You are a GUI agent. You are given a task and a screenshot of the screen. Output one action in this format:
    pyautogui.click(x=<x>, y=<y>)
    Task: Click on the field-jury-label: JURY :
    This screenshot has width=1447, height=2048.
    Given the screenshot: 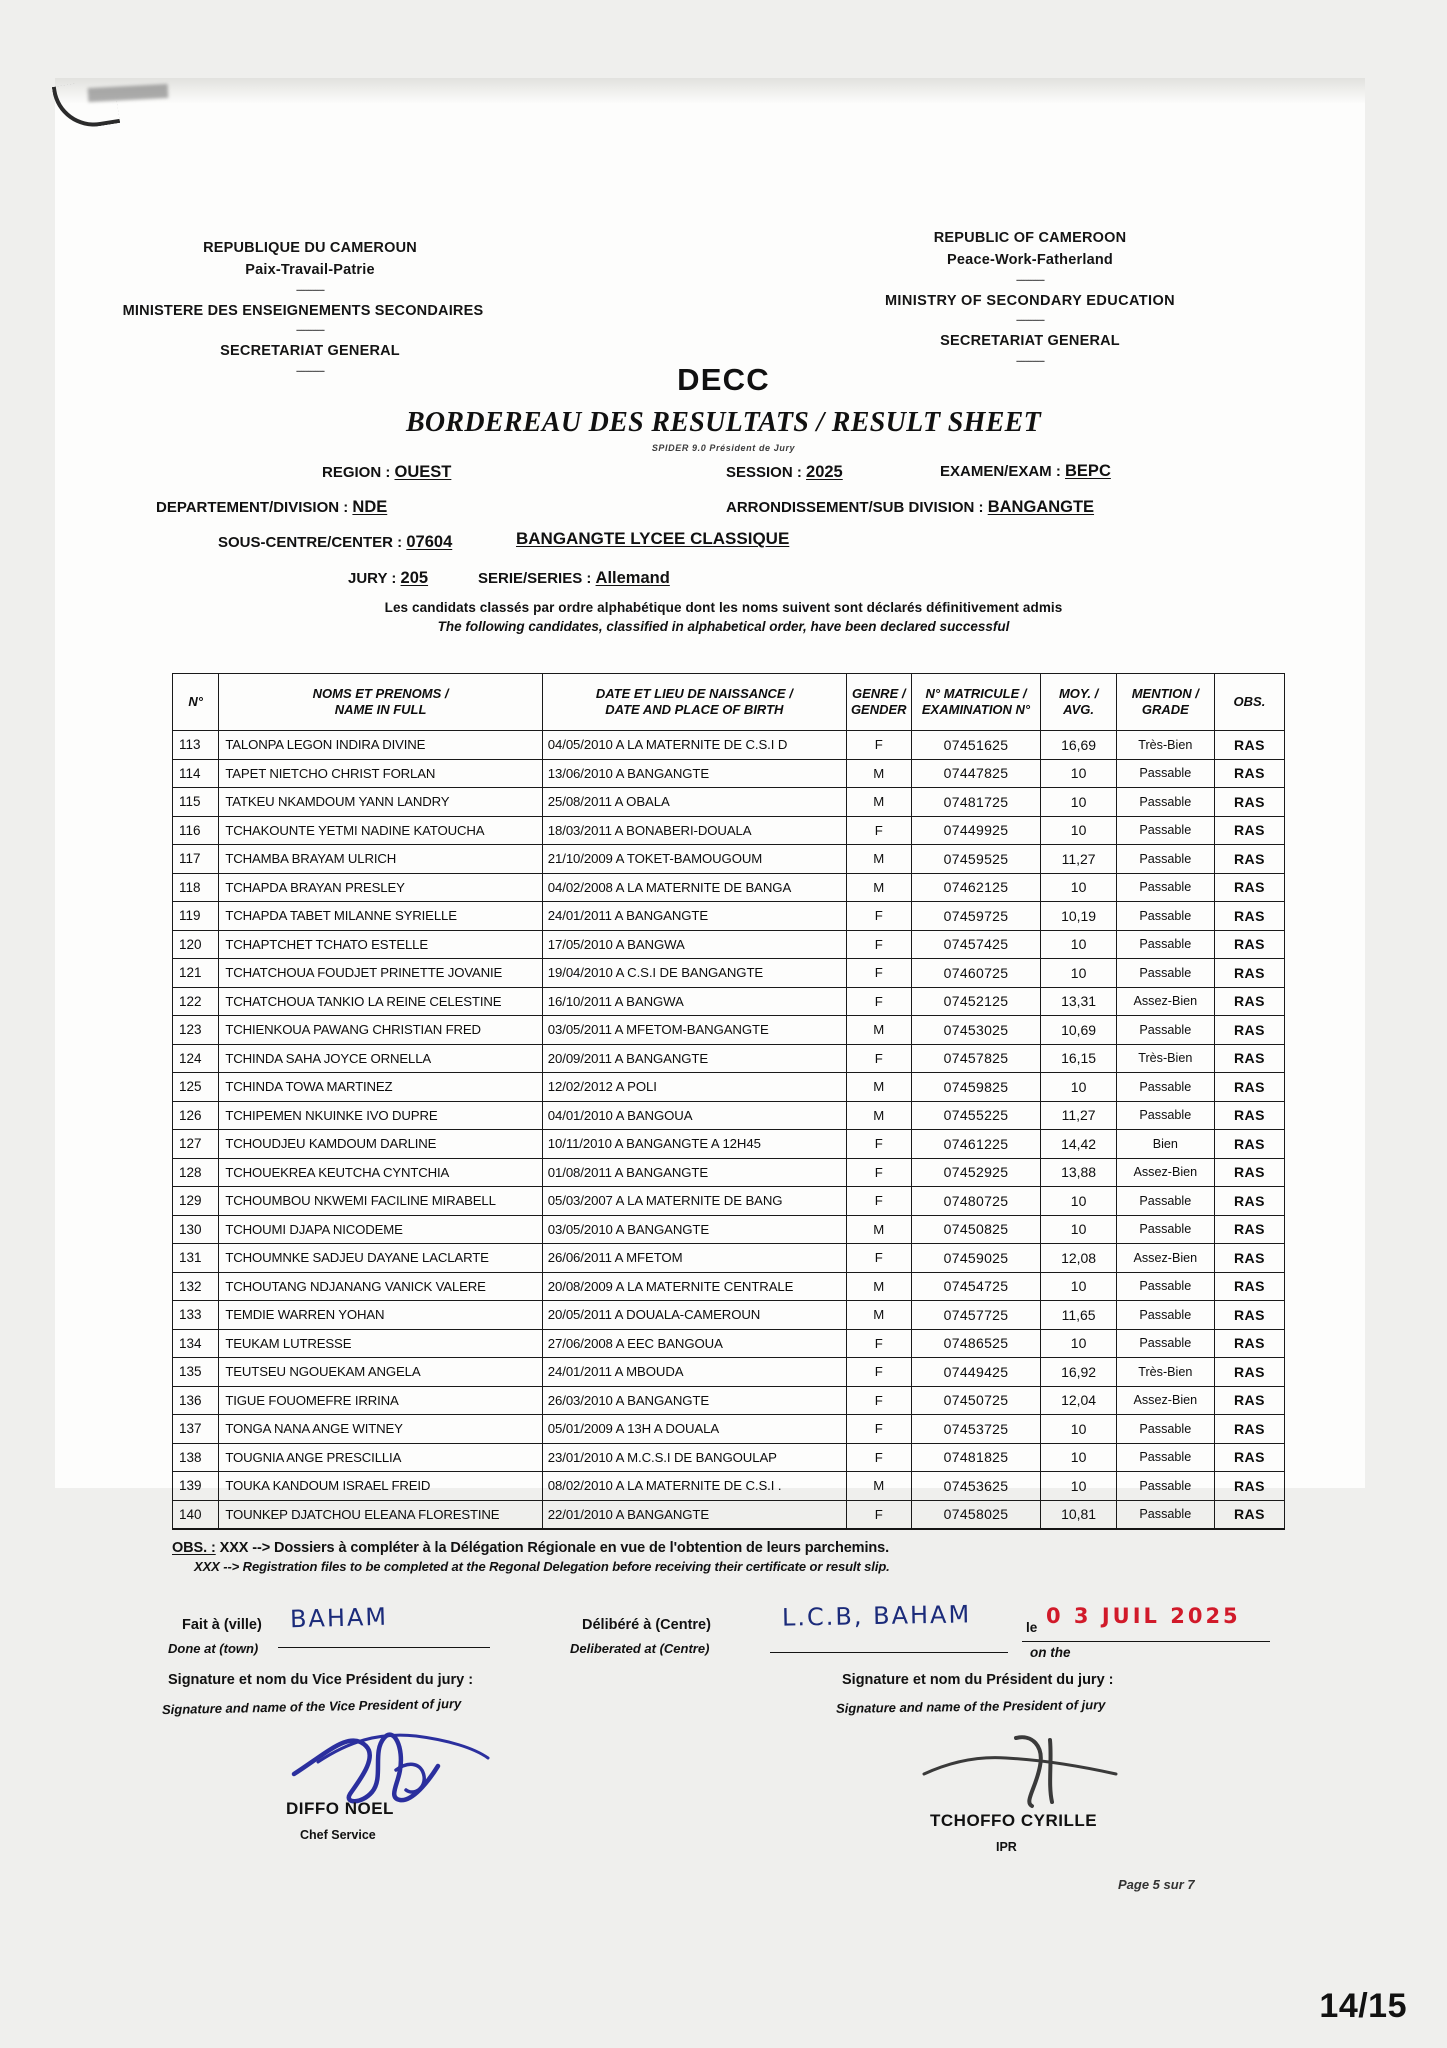 What is the action you would take?
    pyautogui.click(x=372, y=578)
    